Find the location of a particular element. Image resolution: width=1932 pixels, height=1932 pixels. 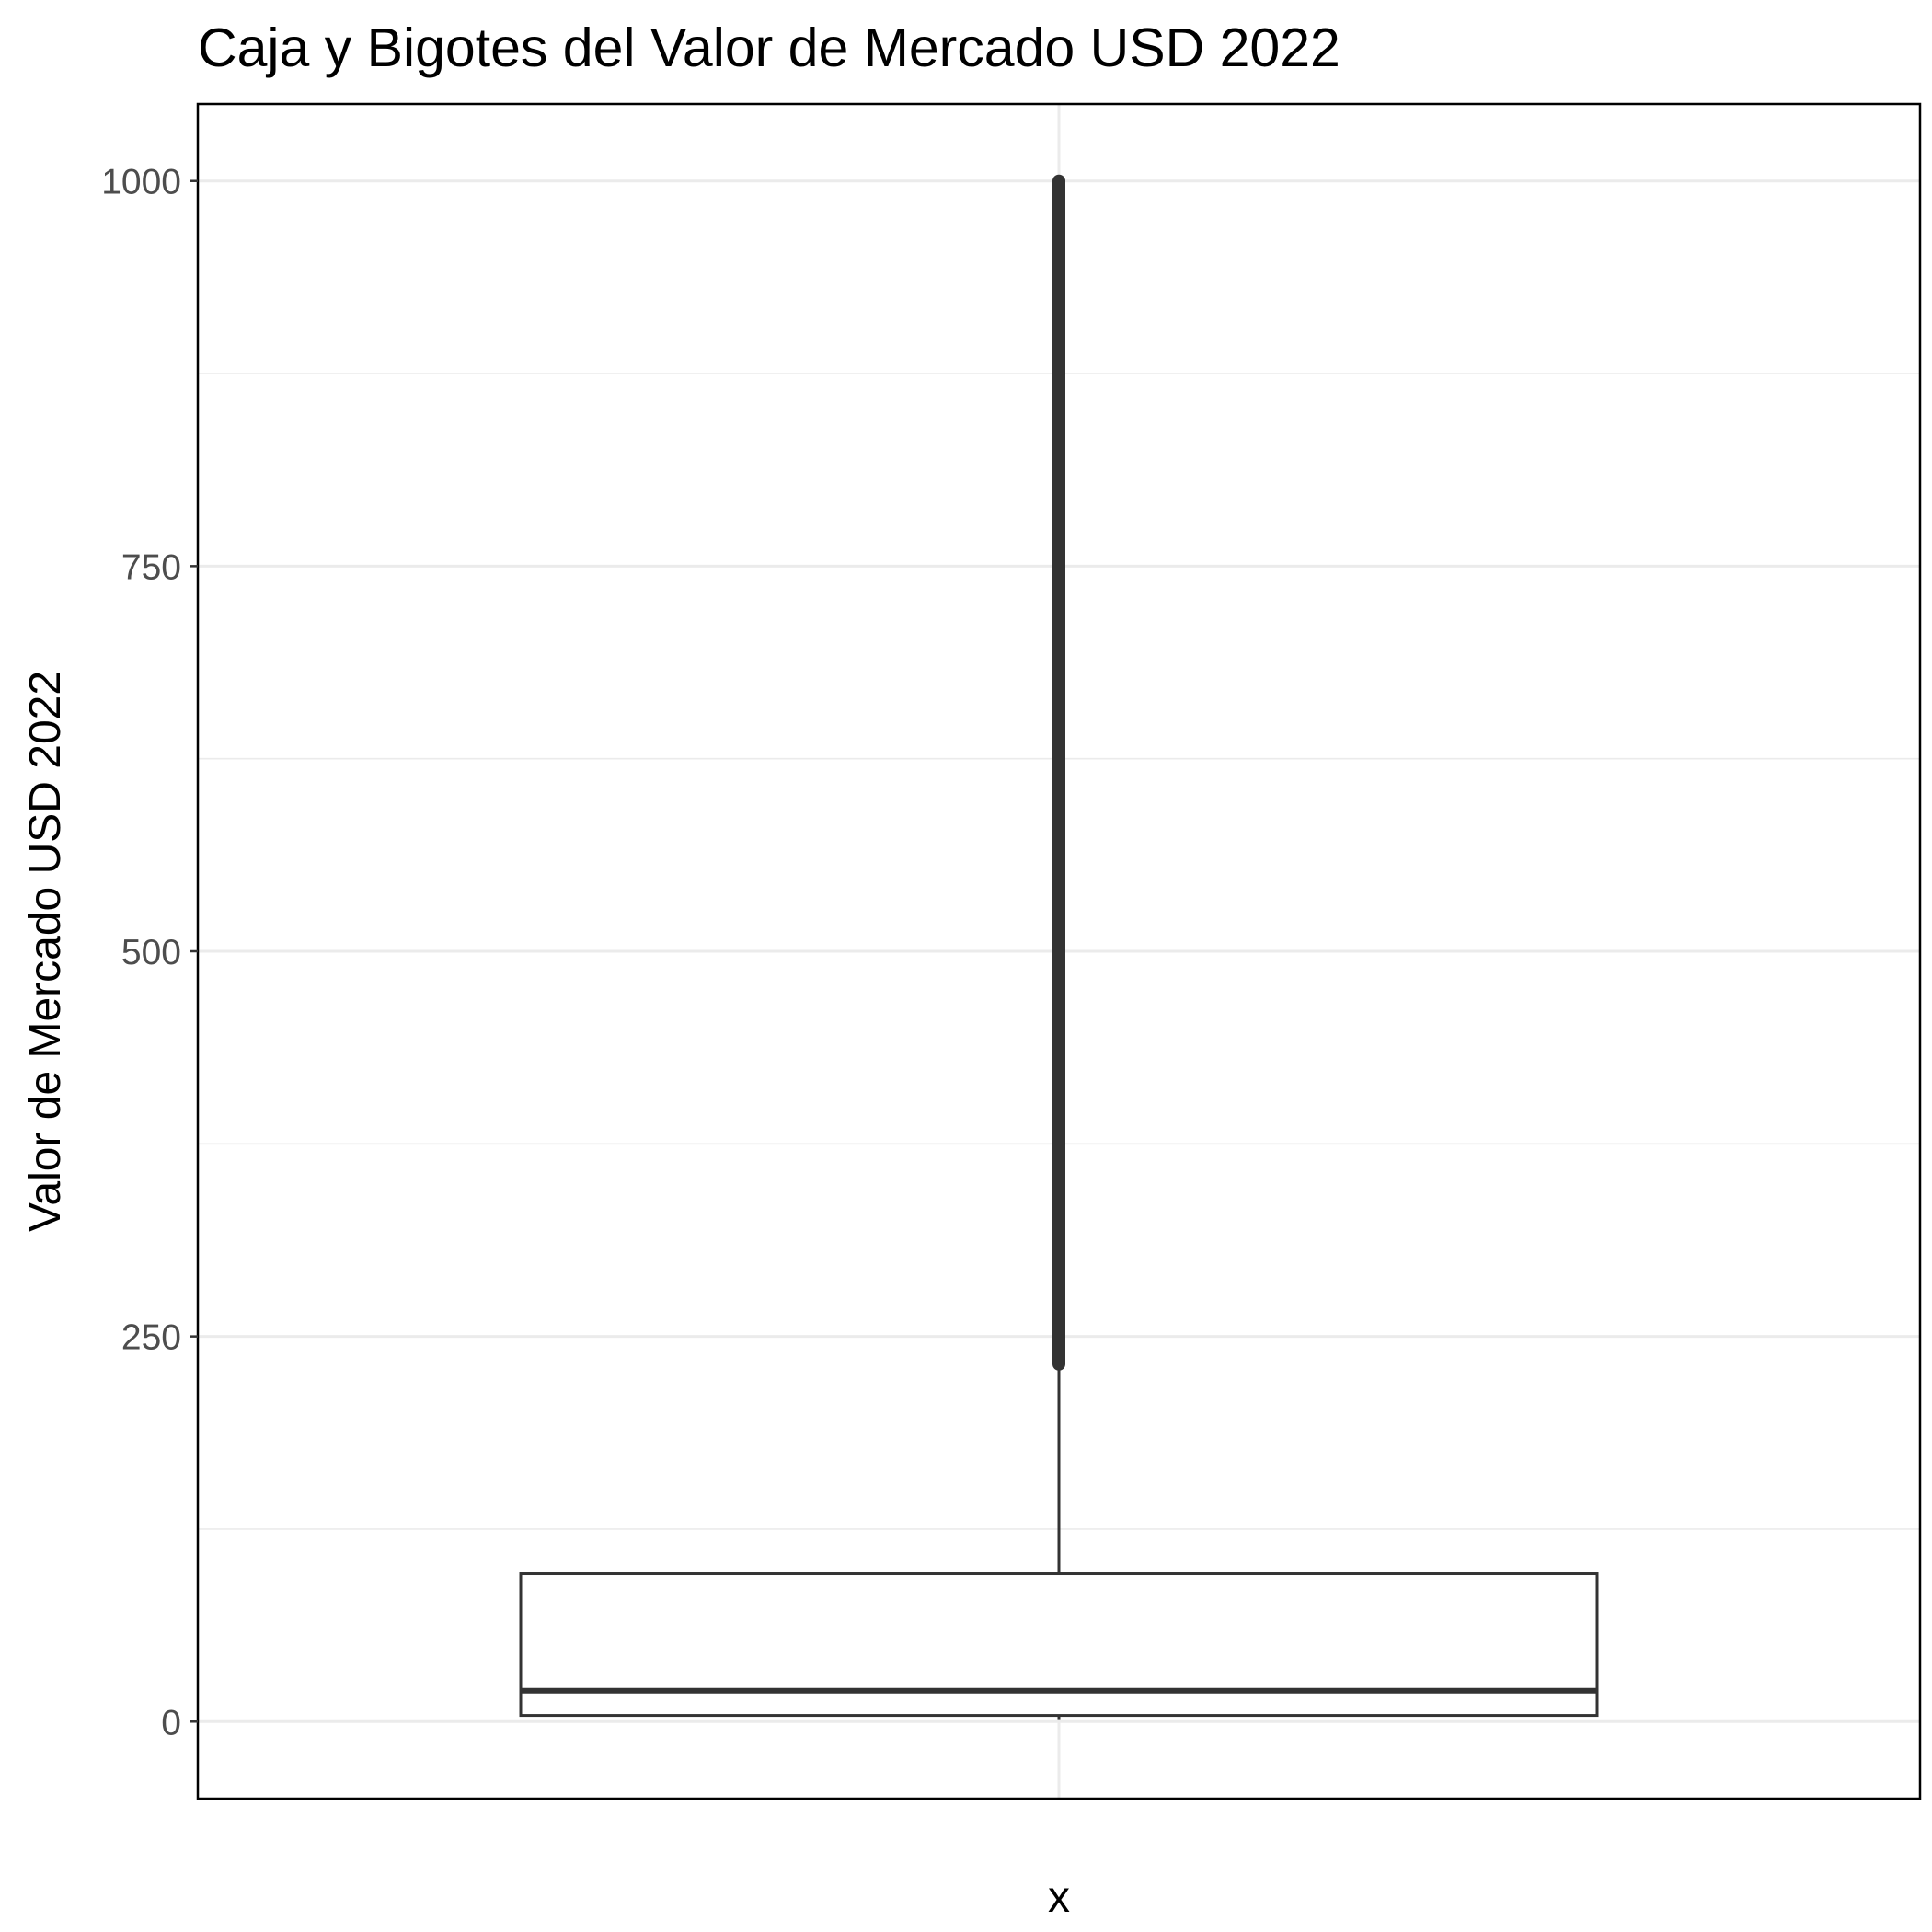

y-axis-label: Valor de Mercado USD 2022 is located at coordinates (45, 951).